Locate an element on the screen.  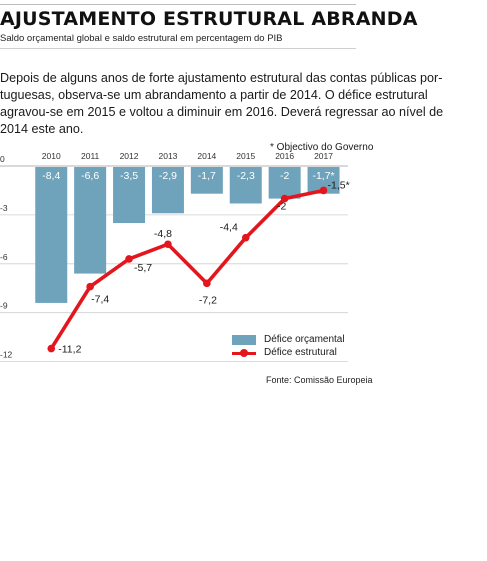
bar-value-label: -2 is located at coordinates (284, 176).